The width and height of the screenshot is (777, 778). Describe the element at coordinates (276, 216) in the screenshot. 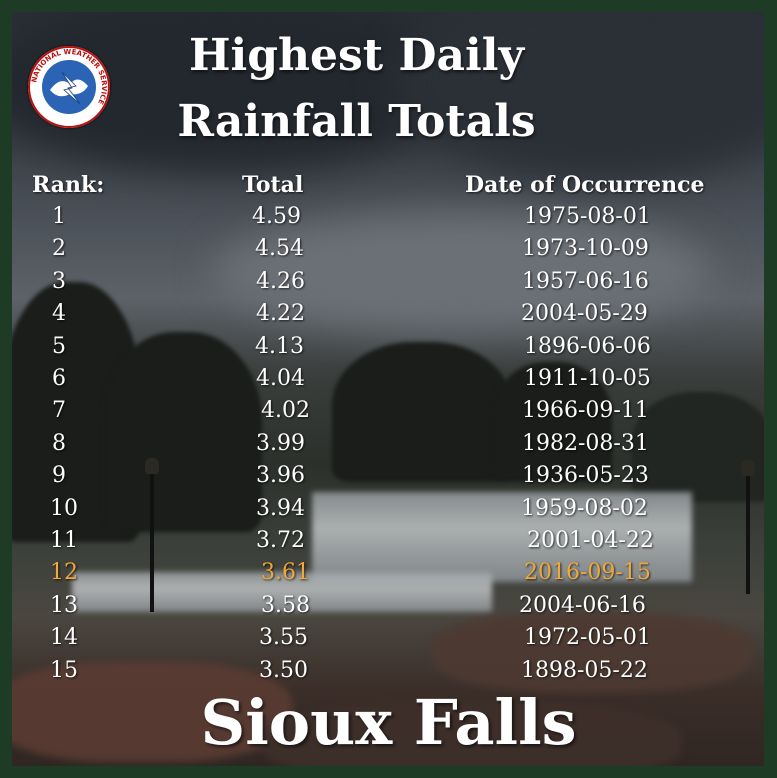

I see `total-cell: 4.59` at that location.